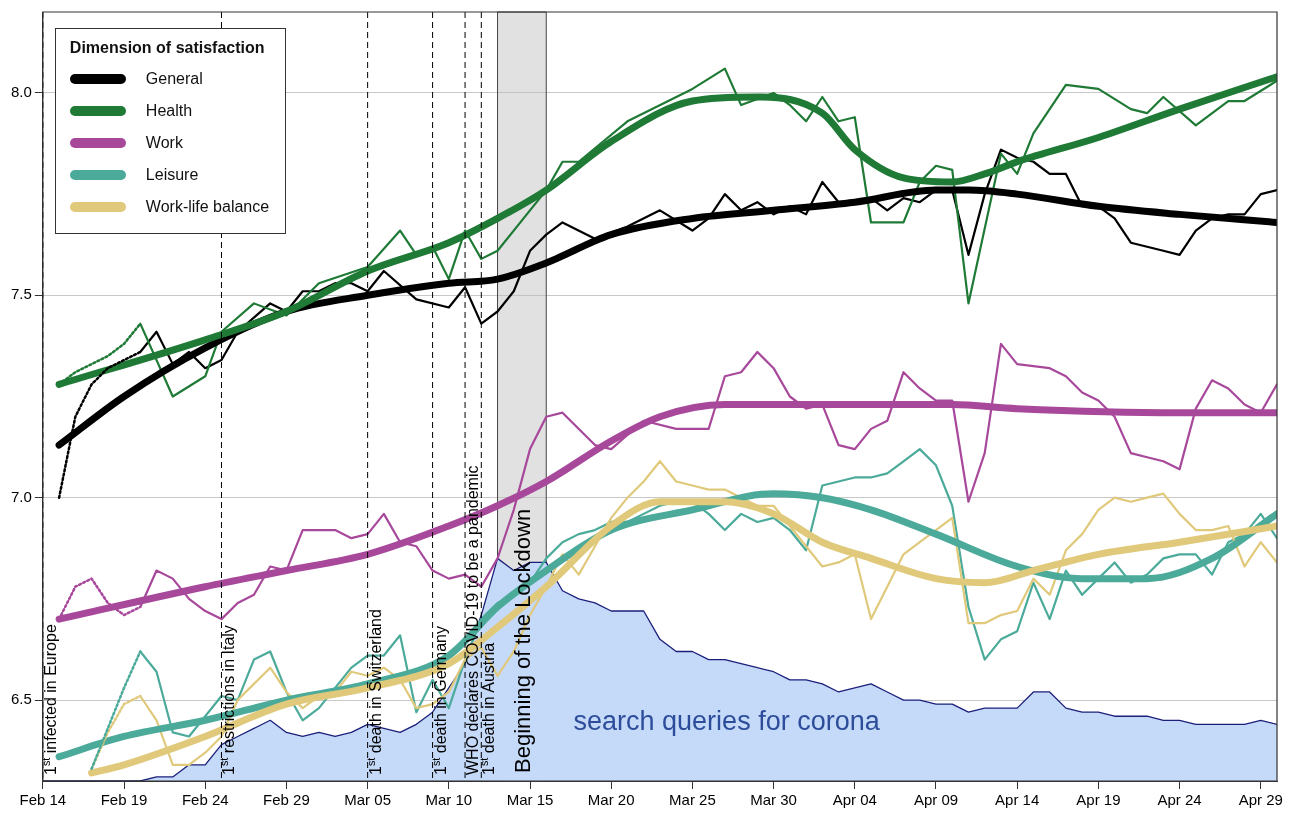  Describe the element at coordinates (936, 800) in the screenshot. I see `x-tick-label: Apr 09` at that location.